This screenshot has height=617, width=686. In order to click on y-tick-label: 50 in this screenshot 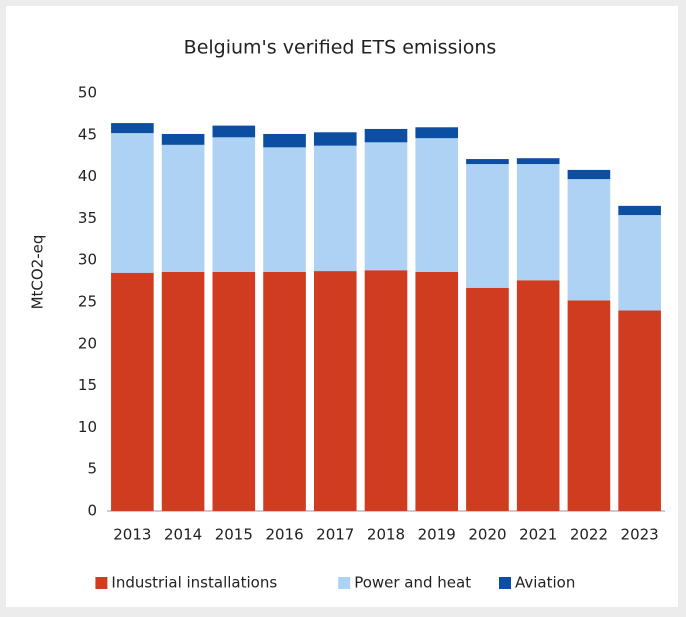, I will do `click(87, 93)`.